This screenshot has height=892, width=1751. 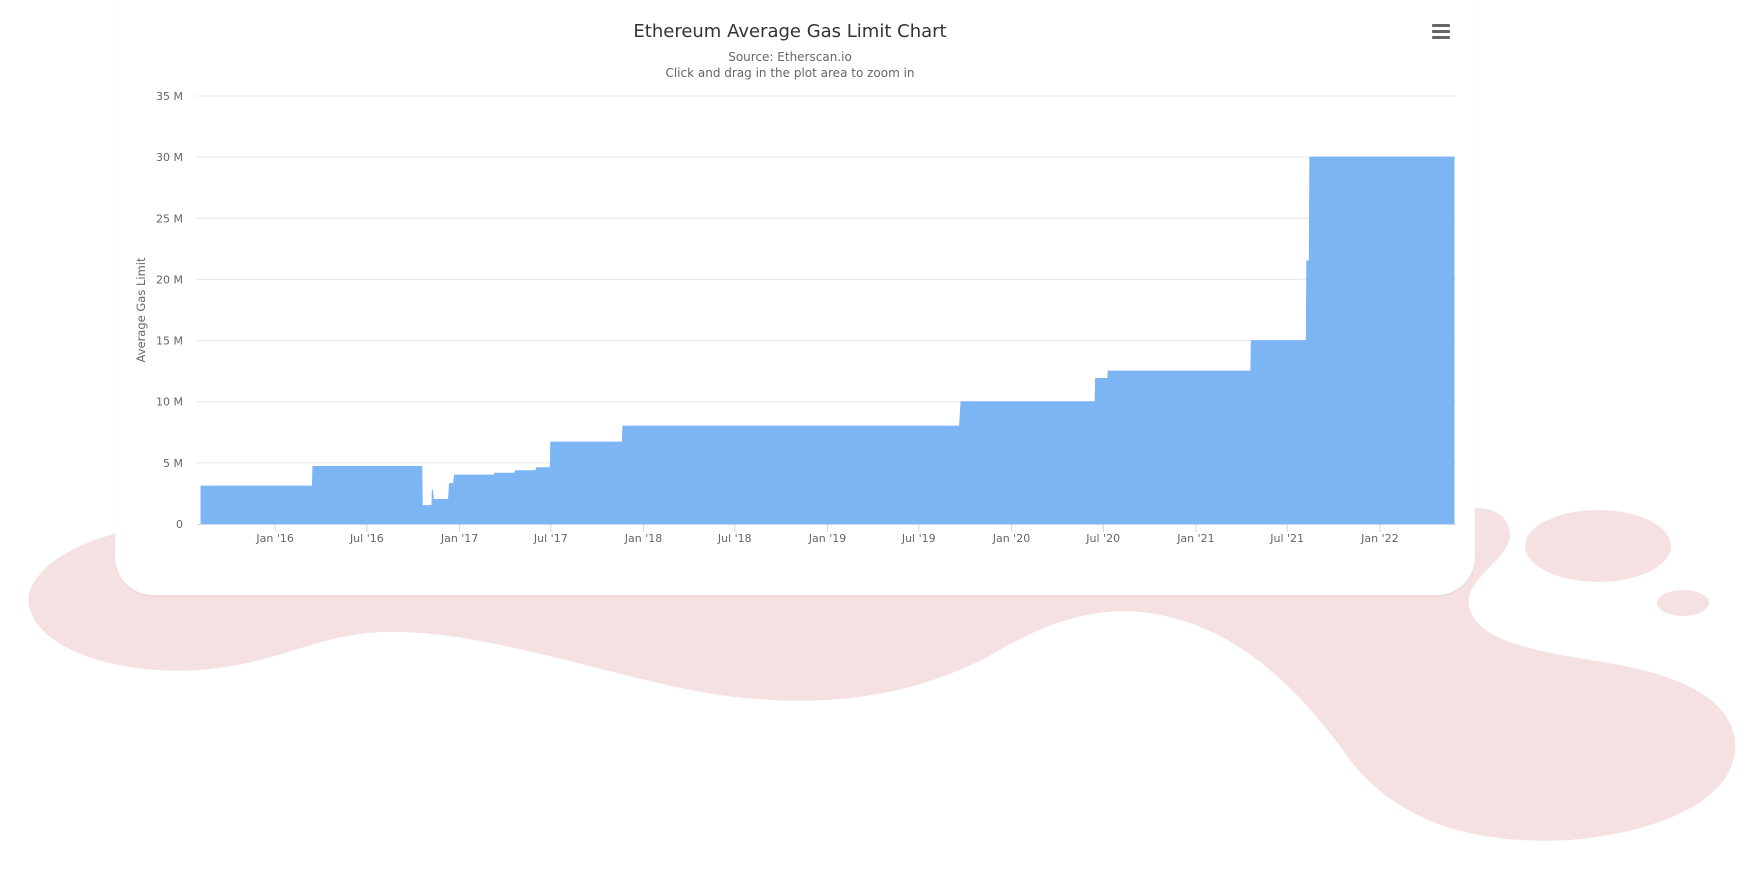 I want to click on y-tick-label: 15 M, so click(x=169, y=341).